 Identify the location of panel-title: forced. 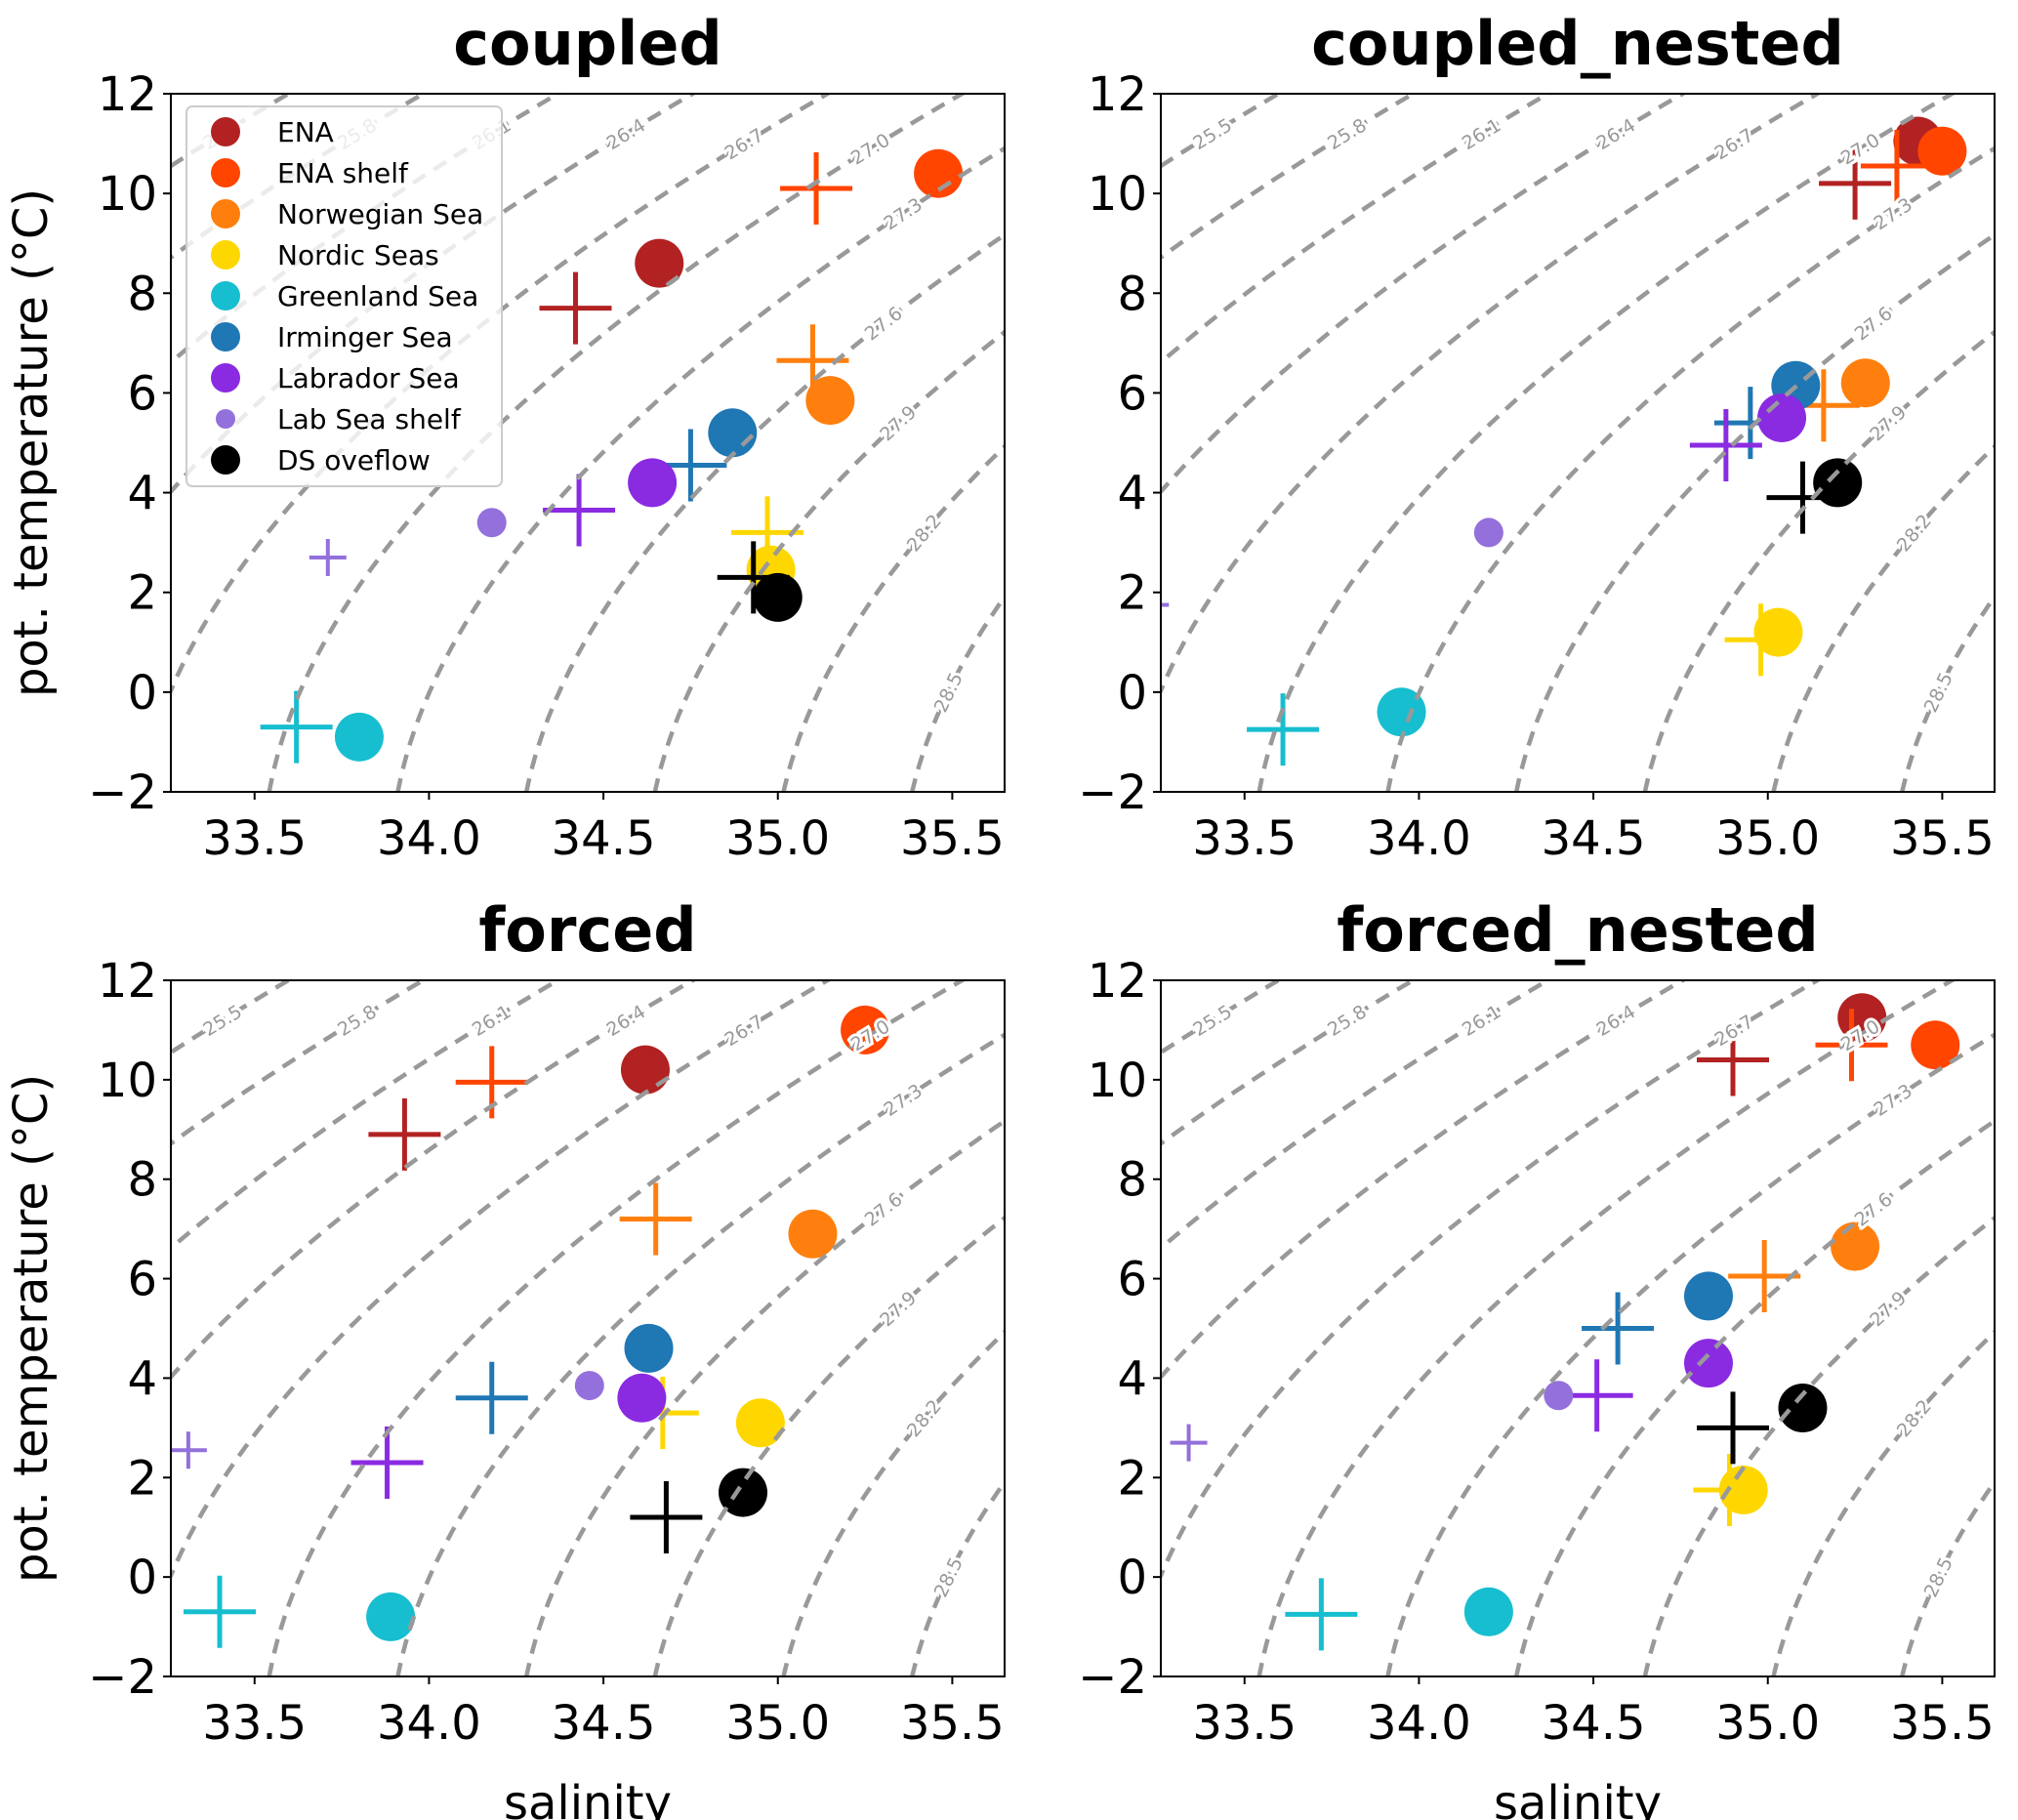
(587, 930).